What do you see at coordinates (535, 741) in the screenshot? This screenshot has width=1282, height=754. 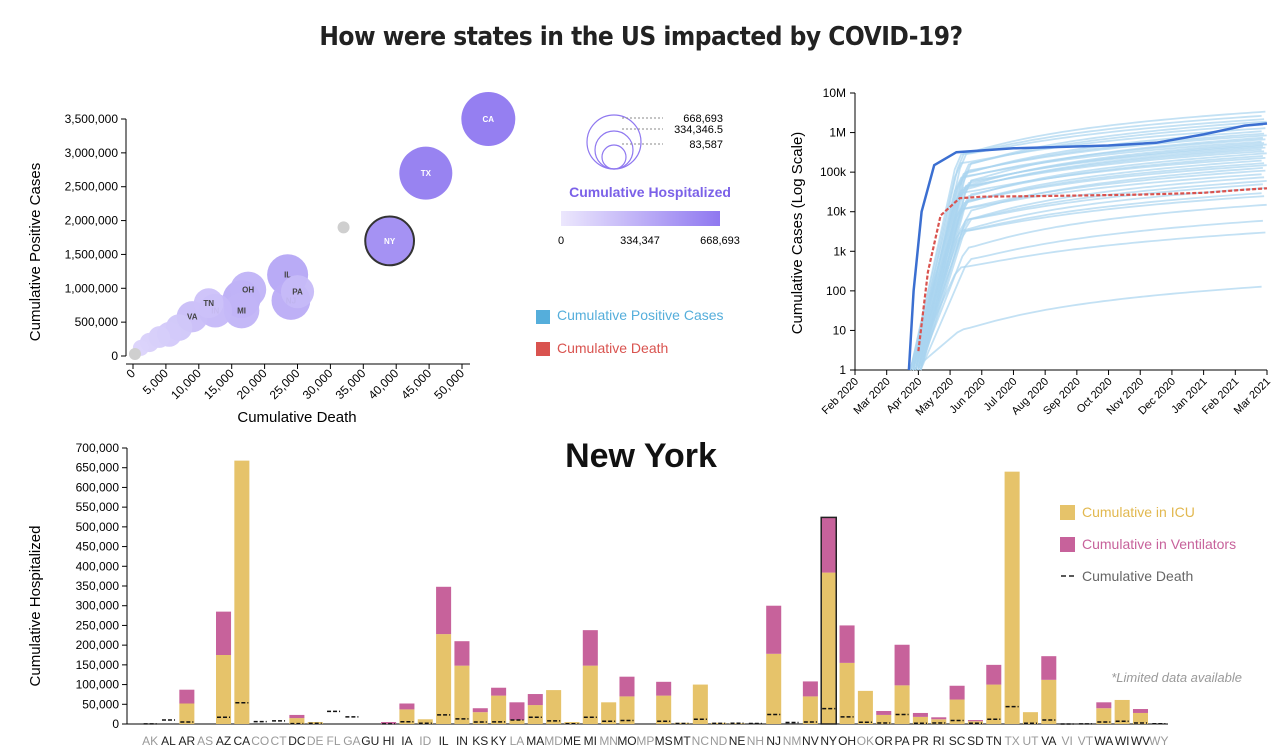 I see `bar-x-tick-label: MA` at bounding box center [535, 741].